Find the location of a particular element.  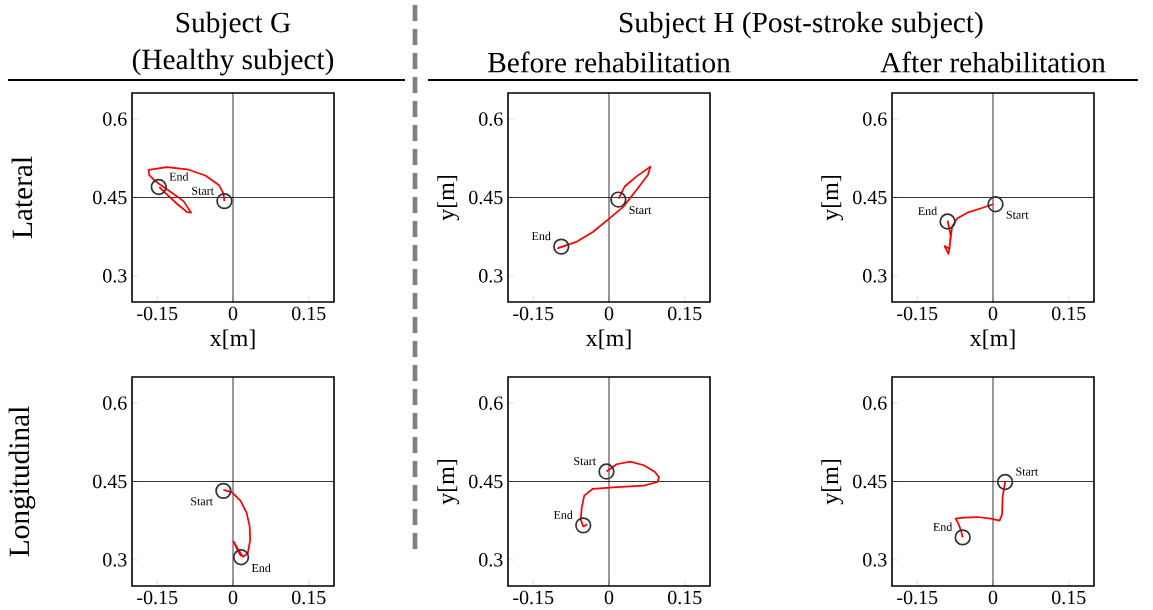

text: Longitudinal is located at coordinates (22, 481).